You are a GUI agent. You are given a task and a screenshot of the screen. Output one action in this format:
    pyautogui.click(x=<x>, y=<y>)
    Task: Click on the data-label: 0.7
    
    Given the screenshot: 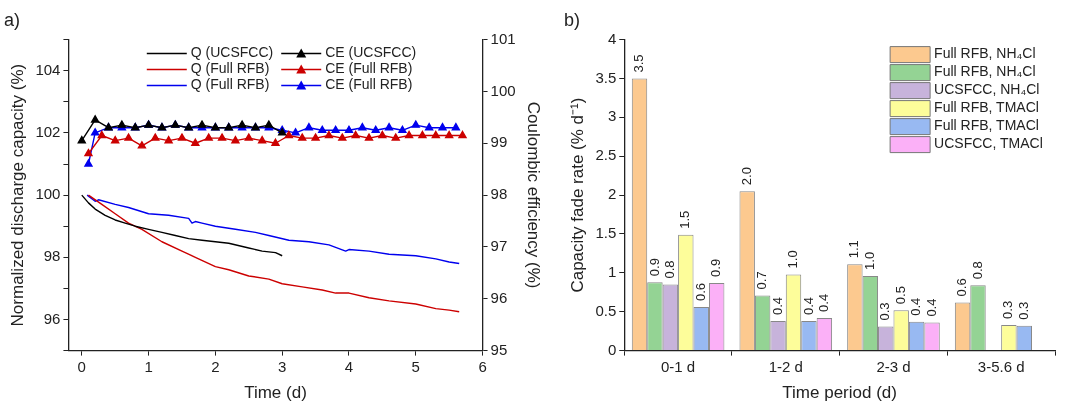 What is the action you would take?
    pyautogui.click(x=762, y=280)
    